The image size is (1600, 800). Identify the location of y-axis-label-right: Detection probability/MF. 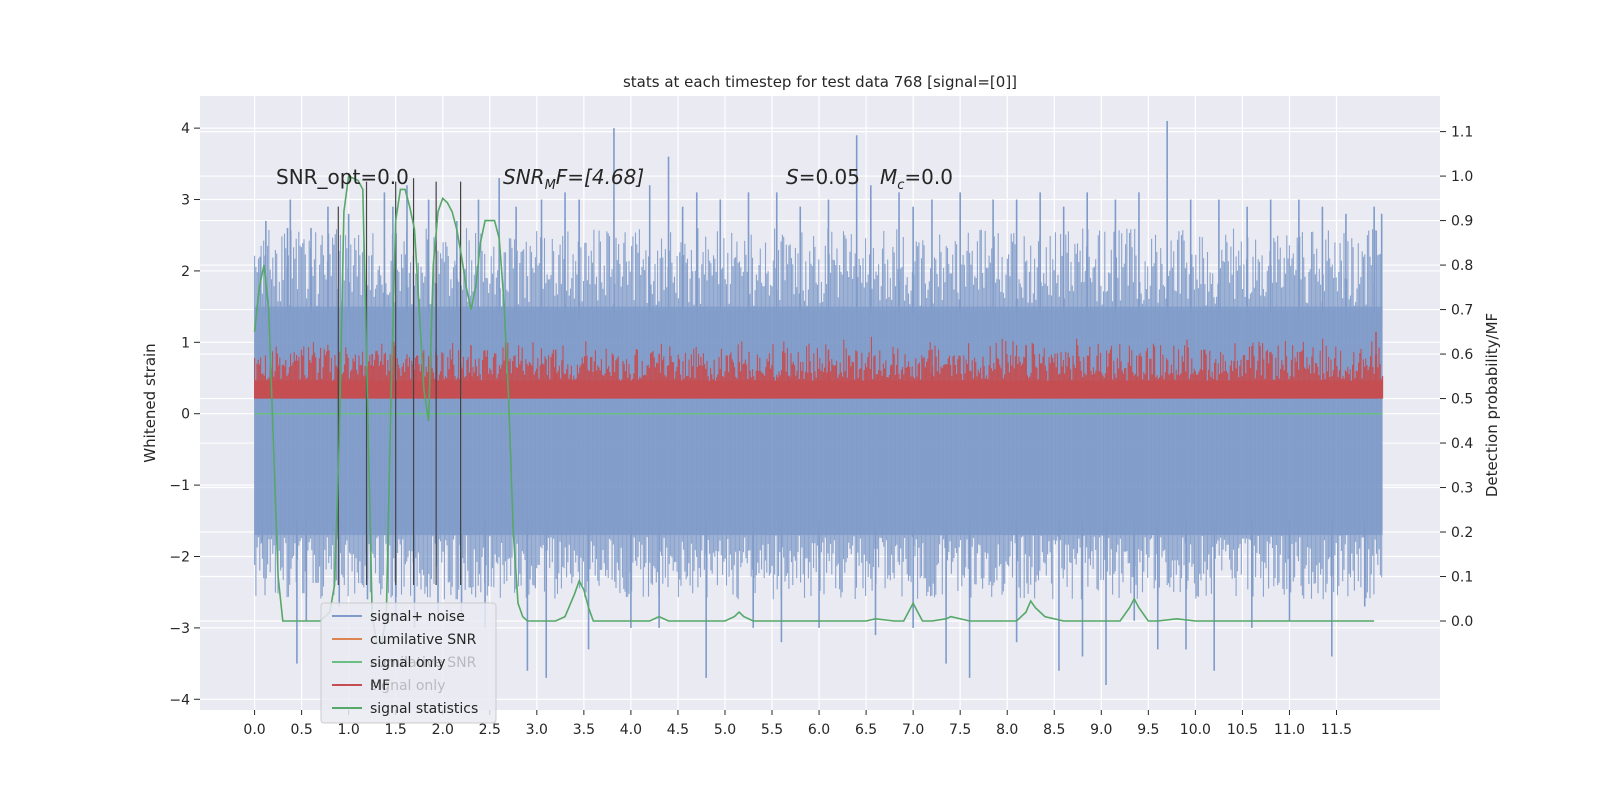
(1492, 405).